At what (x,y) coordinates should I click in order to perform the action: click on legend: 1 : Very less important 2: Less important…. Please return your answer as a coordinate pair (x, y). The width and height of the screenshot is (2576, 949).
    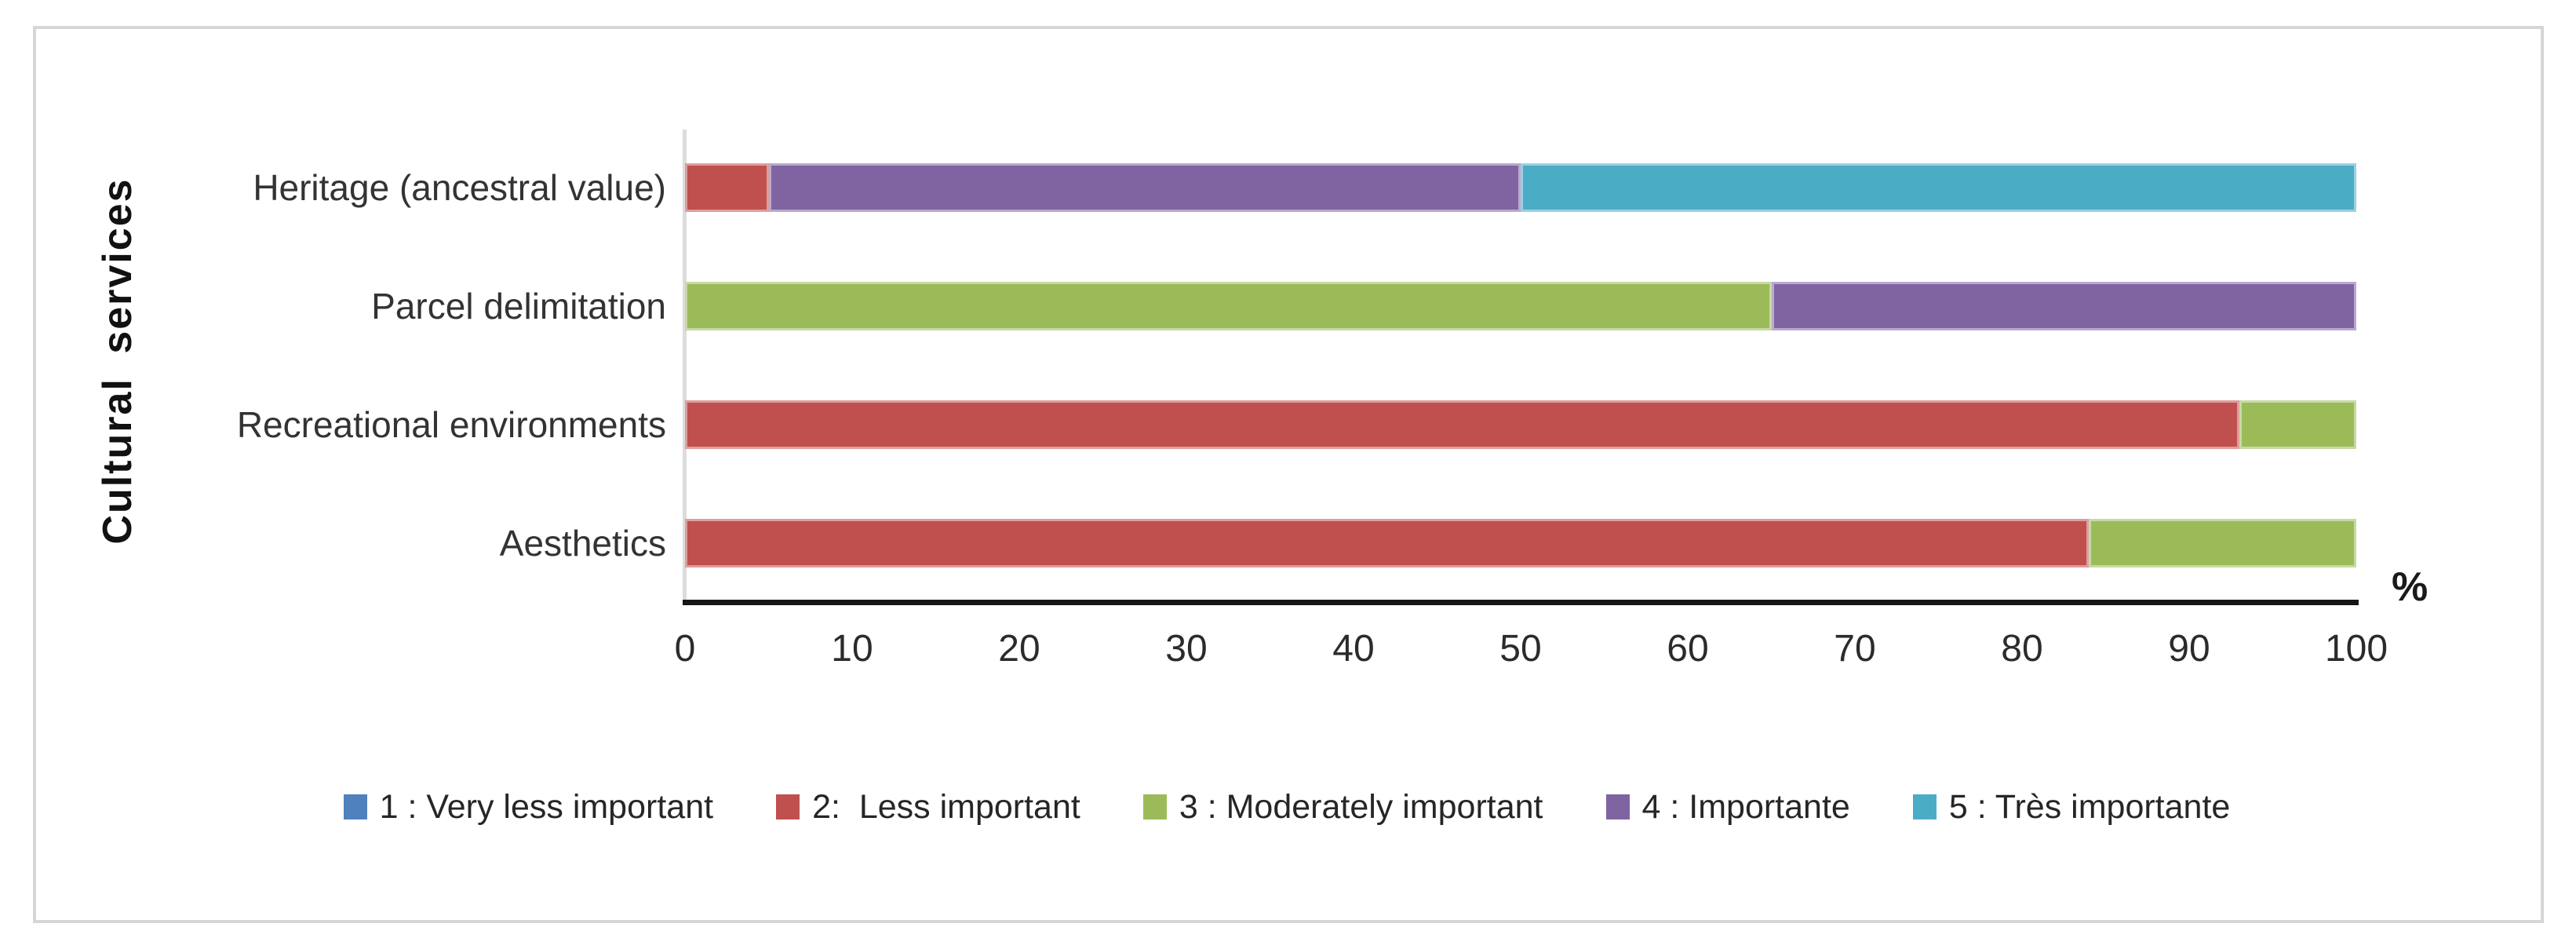
    Looking at the image, I should click on (1287, 806).